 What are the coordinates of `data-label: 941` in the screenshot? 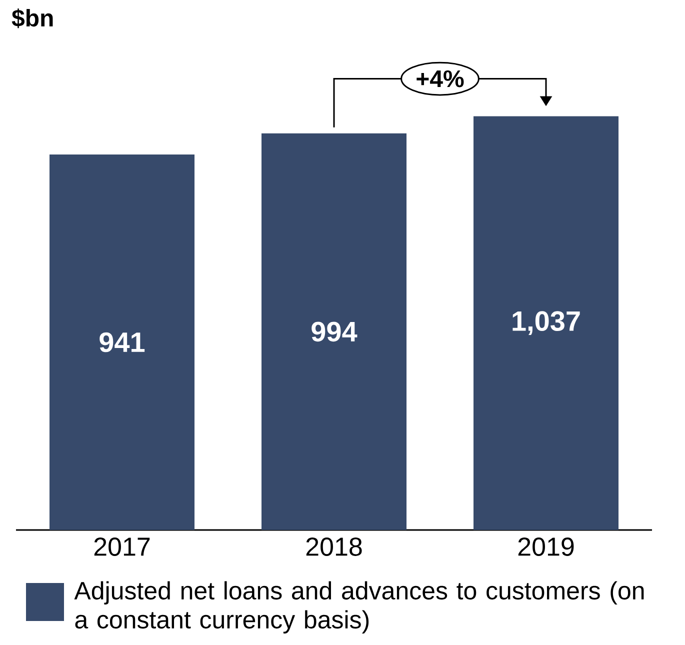 It's located at (122, 342).